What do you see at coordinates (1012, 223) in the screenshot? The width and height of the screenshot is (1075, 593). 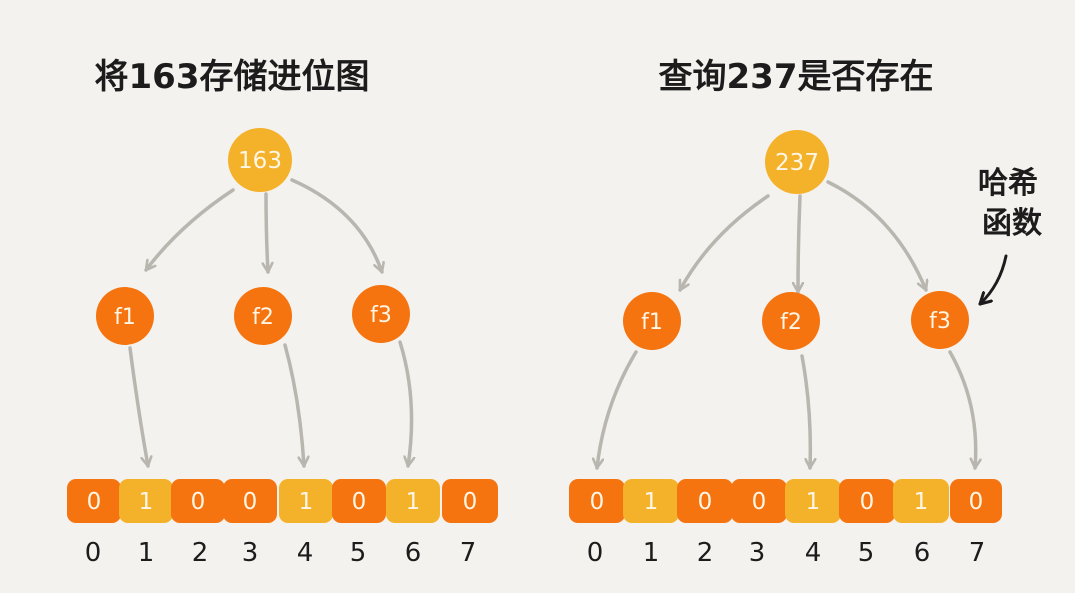 I see `annotation-line-2: 函数` at bounding box center [1012, 223].